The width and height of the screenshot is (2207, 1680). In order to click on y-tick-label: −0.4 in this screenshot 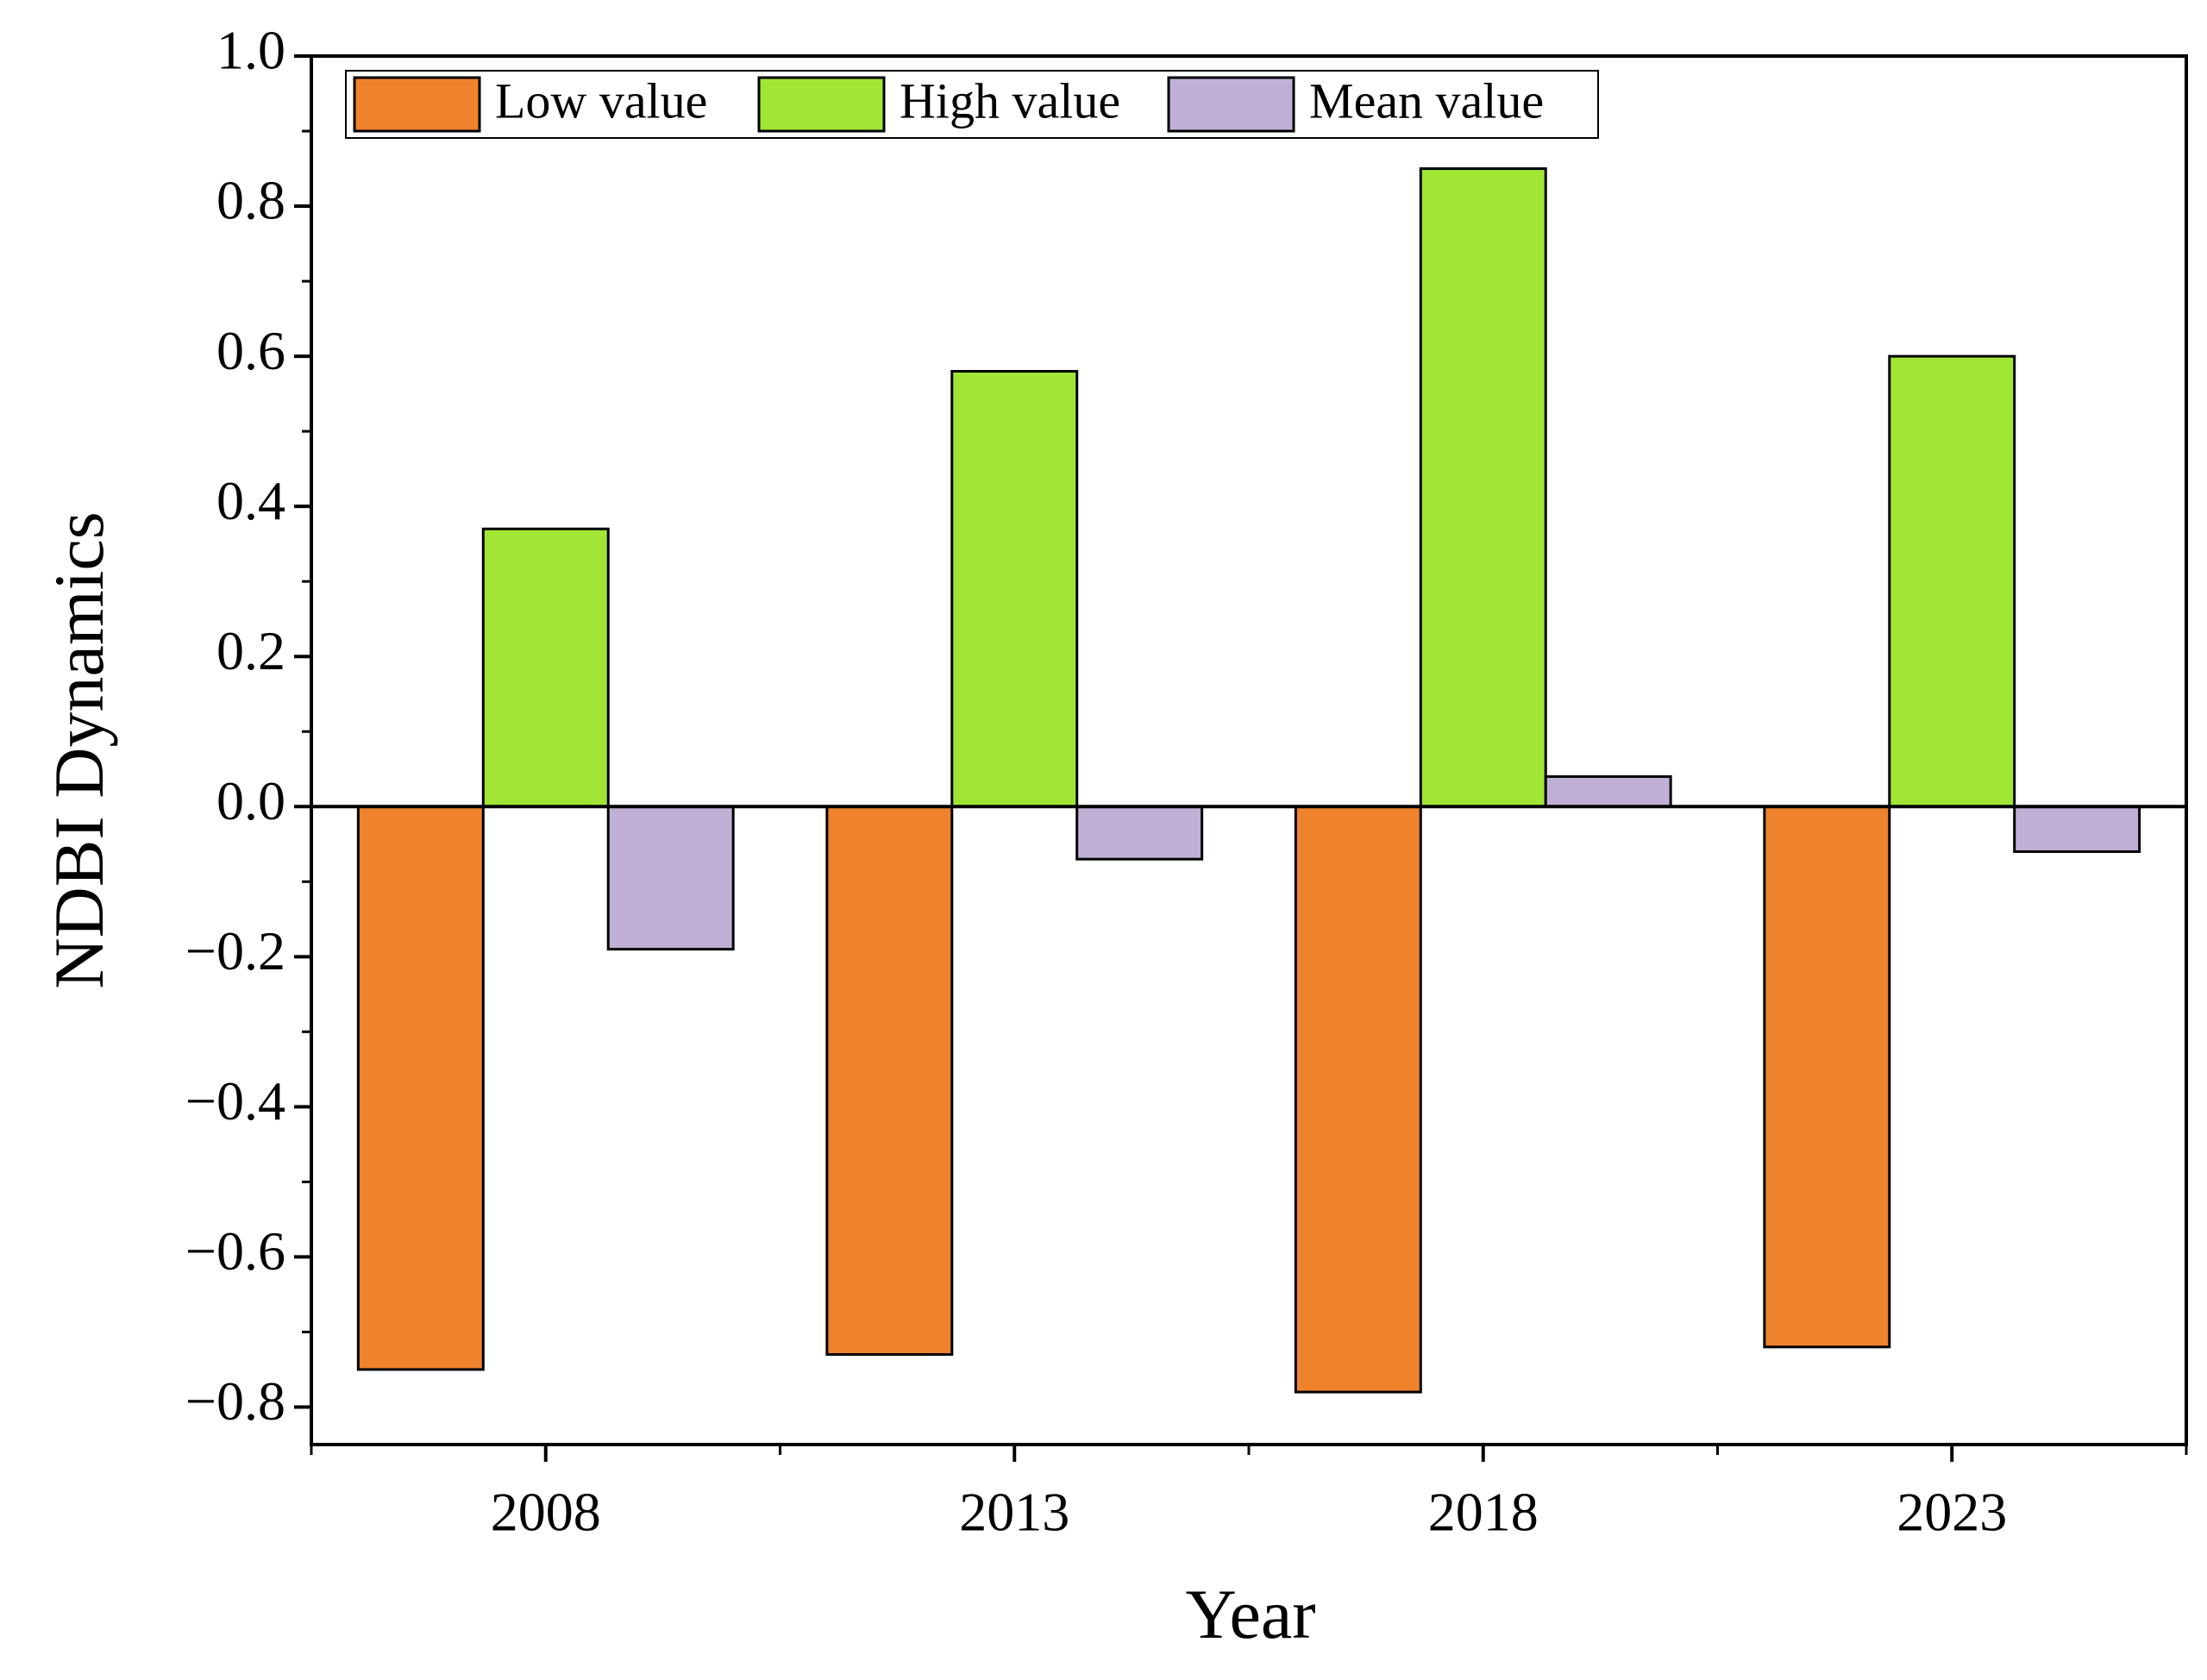, I will do `click(235, 1100)`.